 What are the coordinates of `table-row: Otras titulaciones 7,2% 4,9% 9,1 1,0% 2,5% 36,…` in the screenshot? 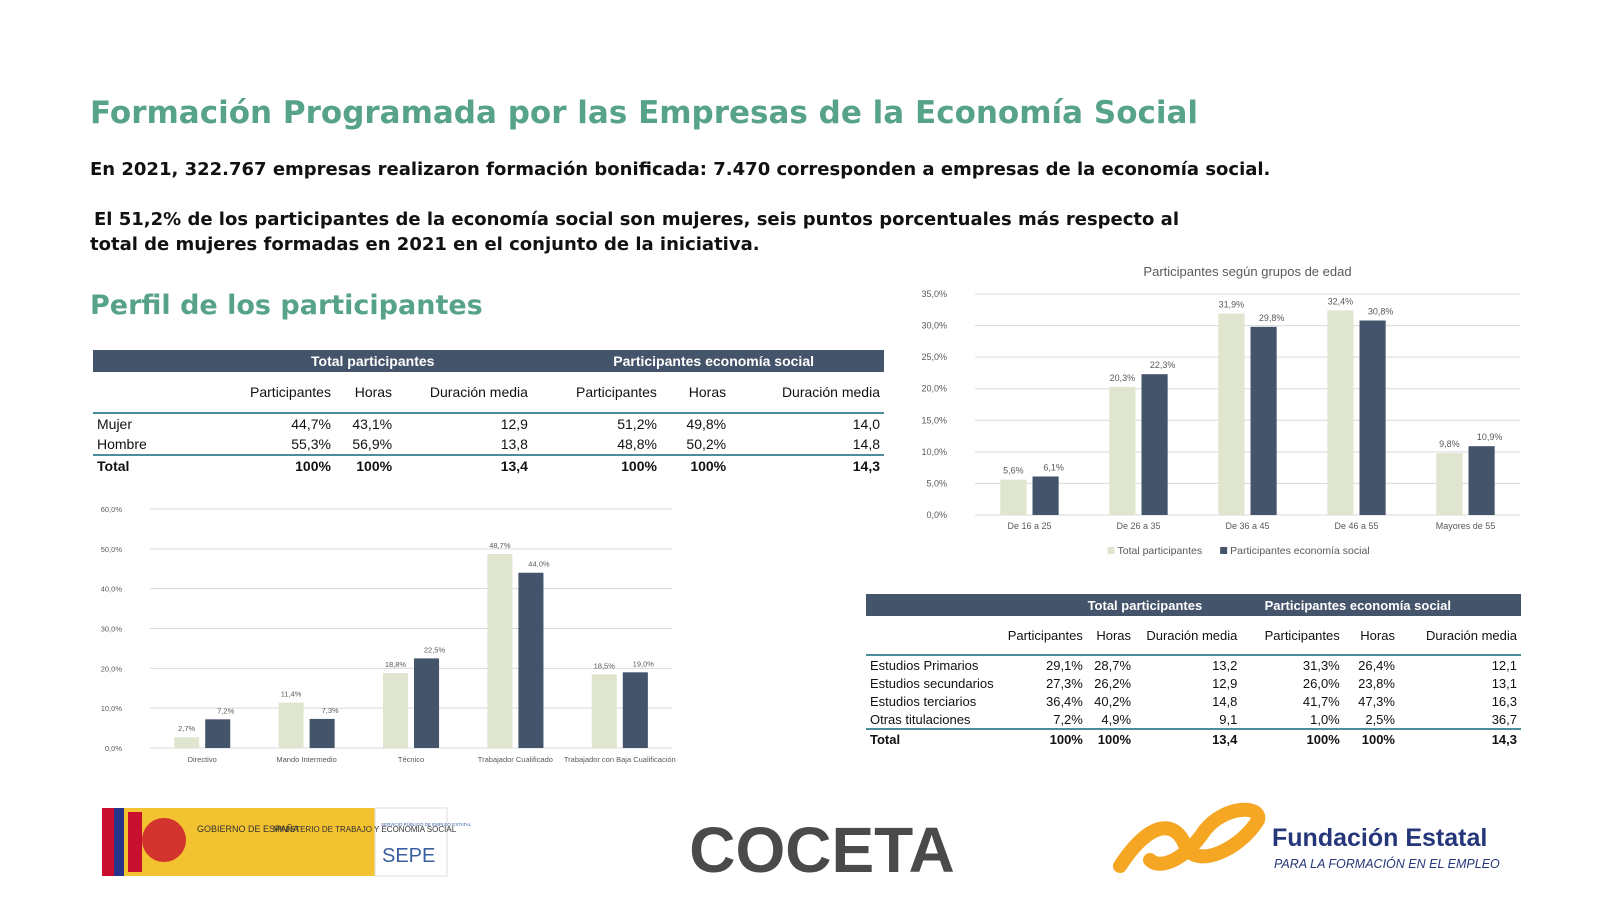 It's located at (1193, 719).